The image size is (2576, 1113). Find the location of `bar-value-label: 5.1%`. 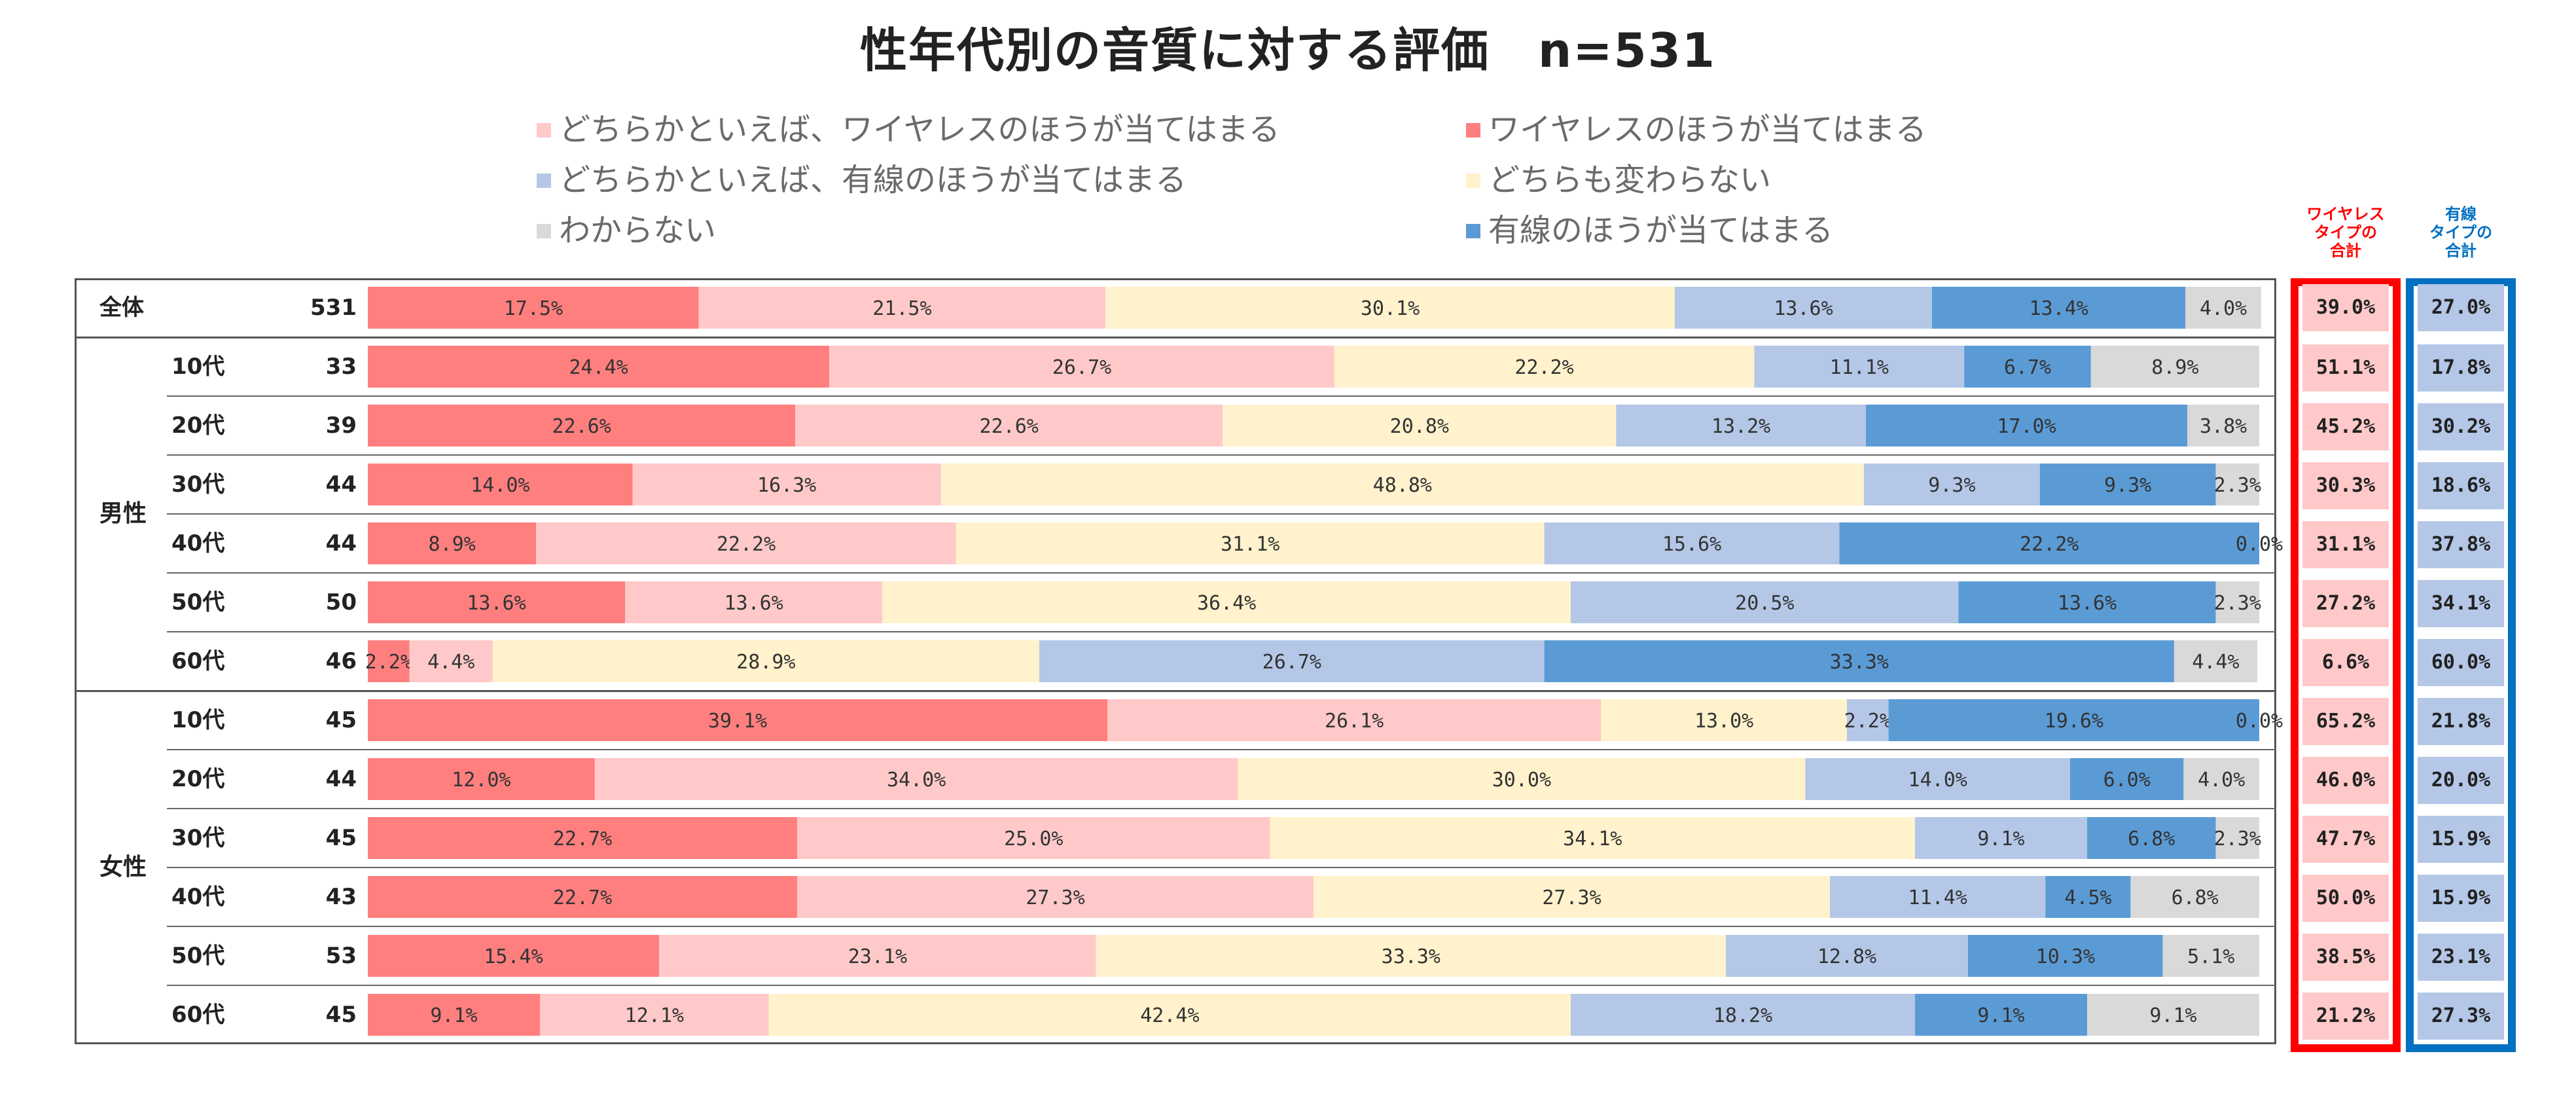

bar-value-label: 5.1% is located at coordinates (2210, 956).